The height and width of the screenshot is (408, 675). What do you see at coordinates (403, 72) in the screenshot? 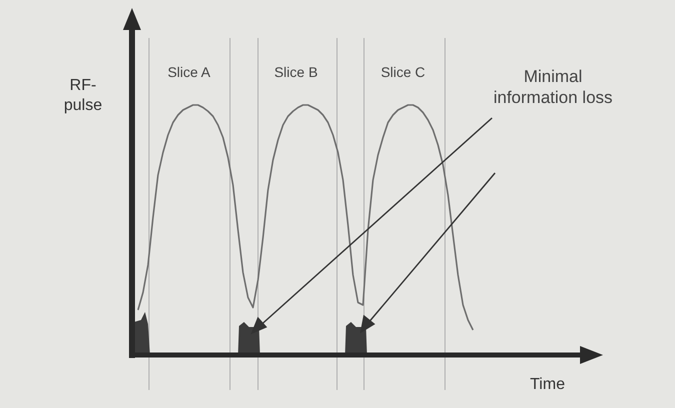
I see `text: Slice C` at bounding box center [403, 72].